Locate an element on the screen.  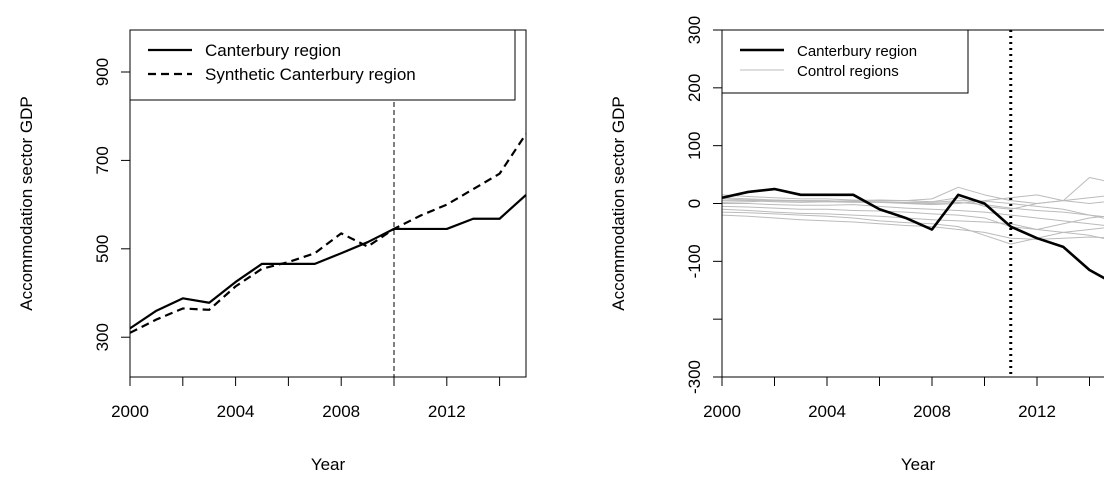
y-tick-label: 700 is located at coordinates (102, 160).